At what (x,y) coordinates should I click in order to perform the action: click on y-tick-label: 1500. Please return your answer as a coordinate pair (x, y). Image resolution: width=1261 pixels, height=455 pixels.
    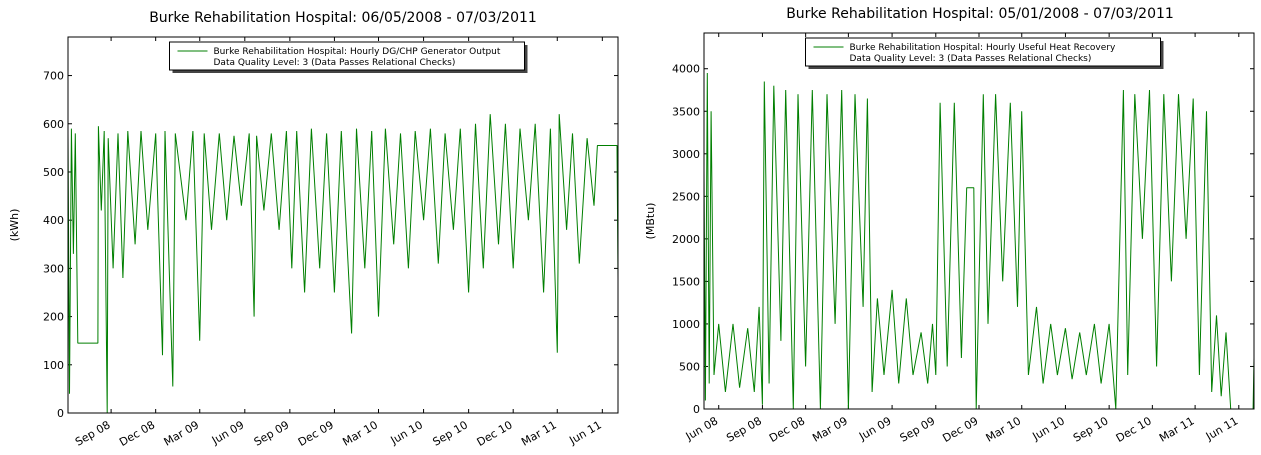
    Looking at the image, I should click on (686, 281).